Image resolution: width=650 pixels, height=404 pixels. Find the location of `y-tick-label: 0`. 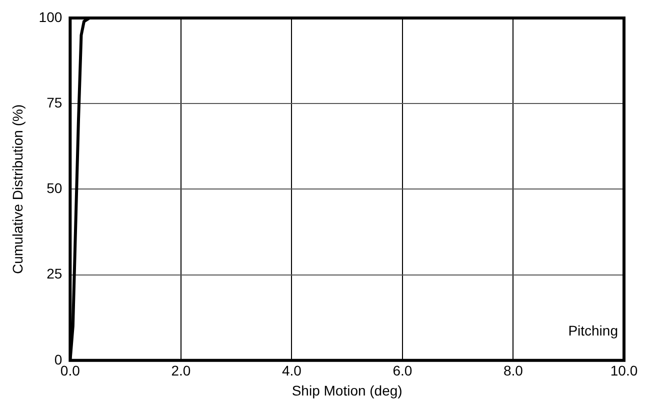

y-tick-label: 0 is located at coordinates (58, 359).